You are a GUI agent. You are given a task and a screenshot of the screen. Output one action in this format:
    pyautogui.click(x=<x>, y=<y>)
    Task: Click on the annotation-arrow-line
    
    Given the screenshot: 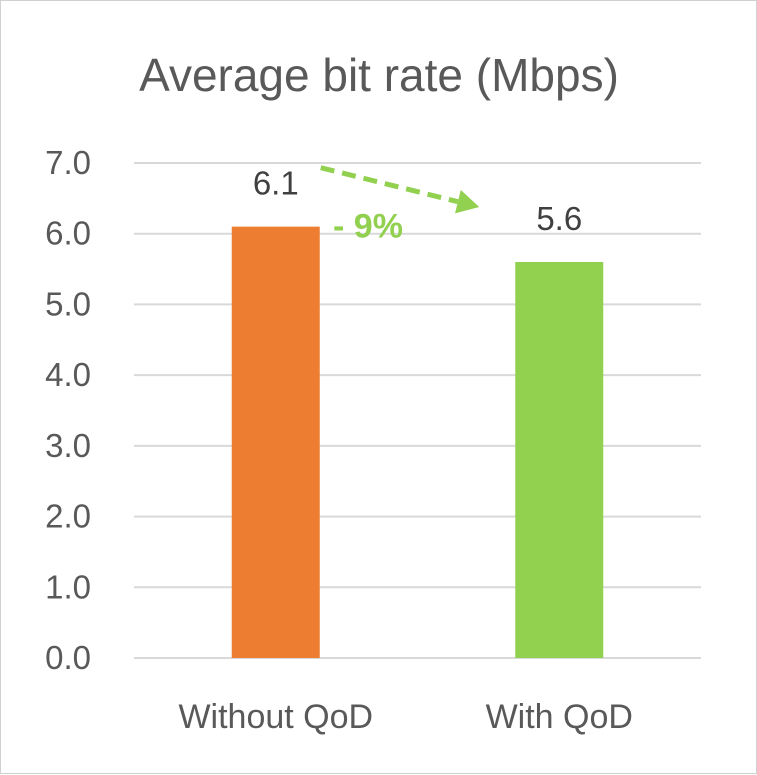 What is the action you would take?
    pyautogui.click(x=389, y=185)
    